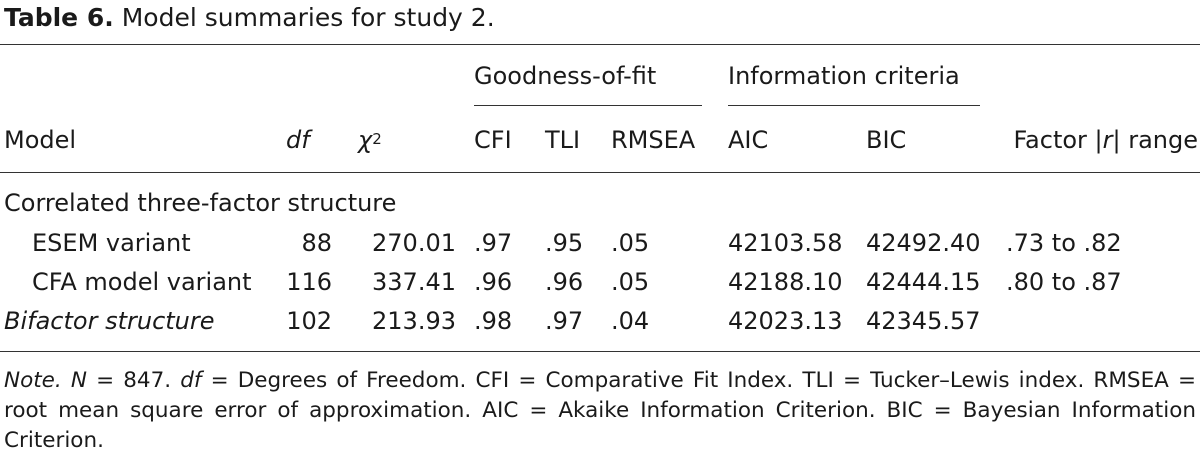 The width and height of the screenshot is (1200, 458). What do you see at coordinates (414, 243) in the screenshot?
I see `table-row-chi2: 270.01` at bounding box center [414, 243].